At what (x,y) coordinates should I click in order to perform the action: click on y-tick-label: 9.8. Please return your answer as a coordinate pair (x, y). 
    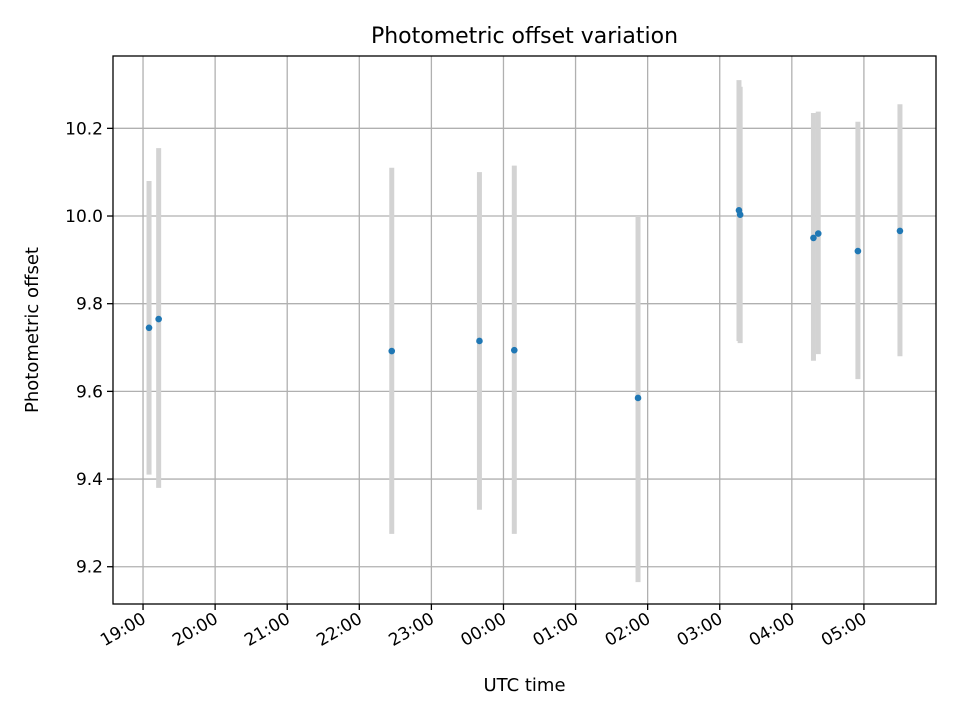
    Looking at the image, I should click on (89, 305).